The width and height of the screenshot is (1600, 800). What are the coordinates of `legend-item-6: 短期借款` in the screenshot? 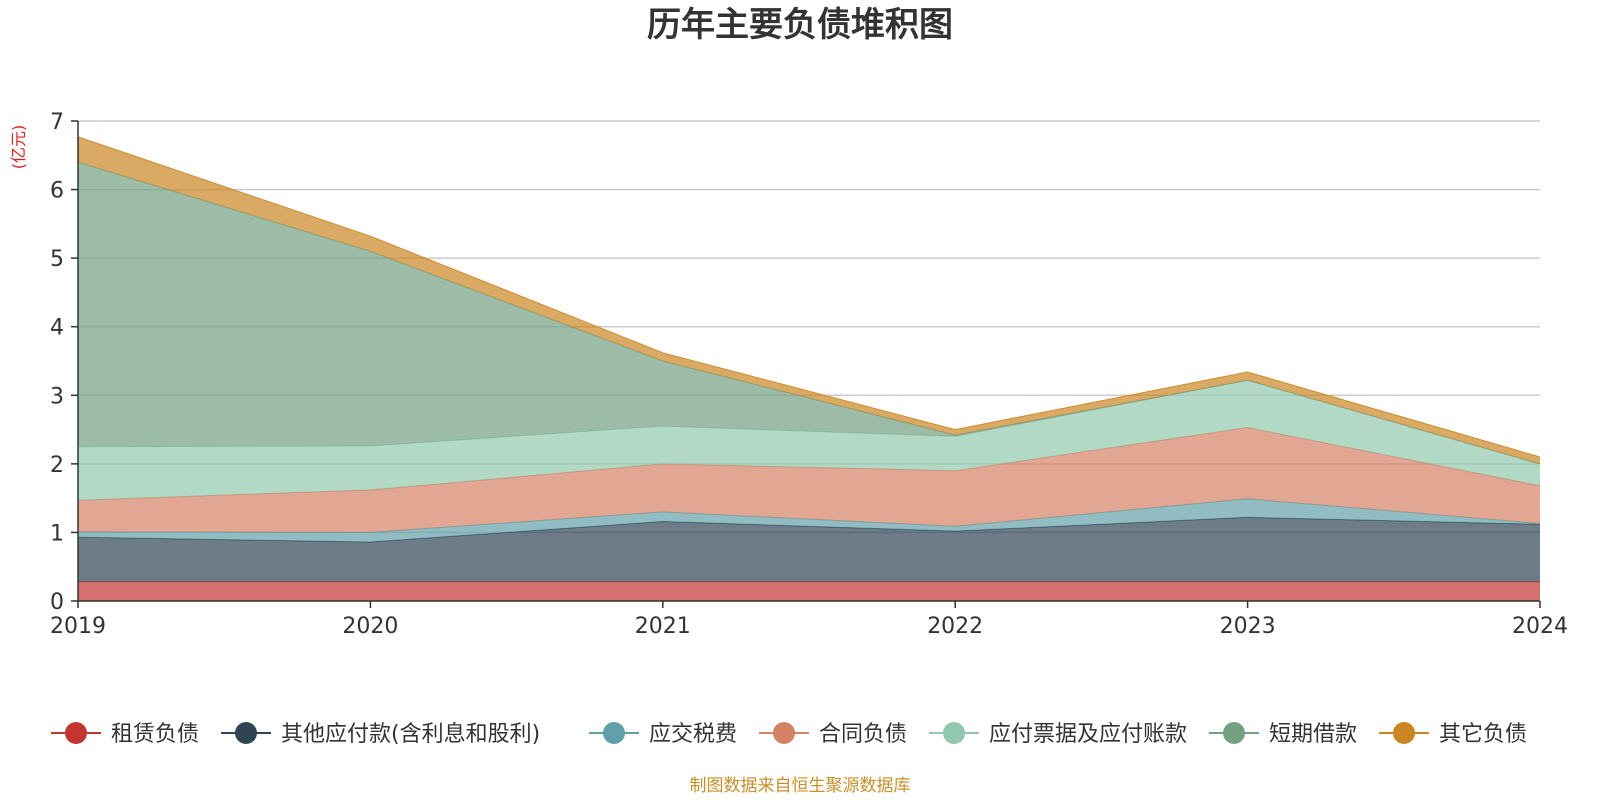 It's located at (1283, 734).